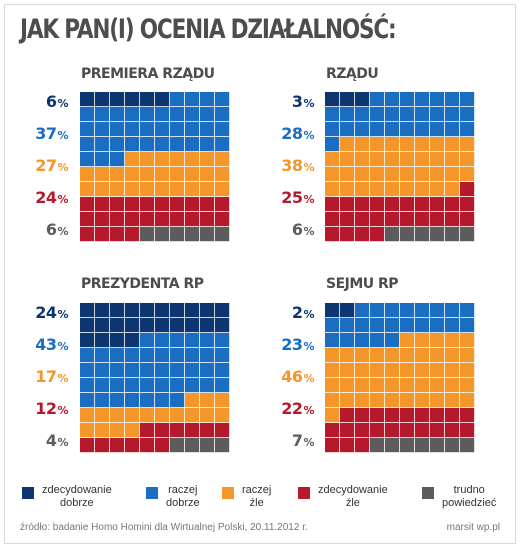  I want to click on data-label-sejmu-rp-2: 46%, so click(290, 376).